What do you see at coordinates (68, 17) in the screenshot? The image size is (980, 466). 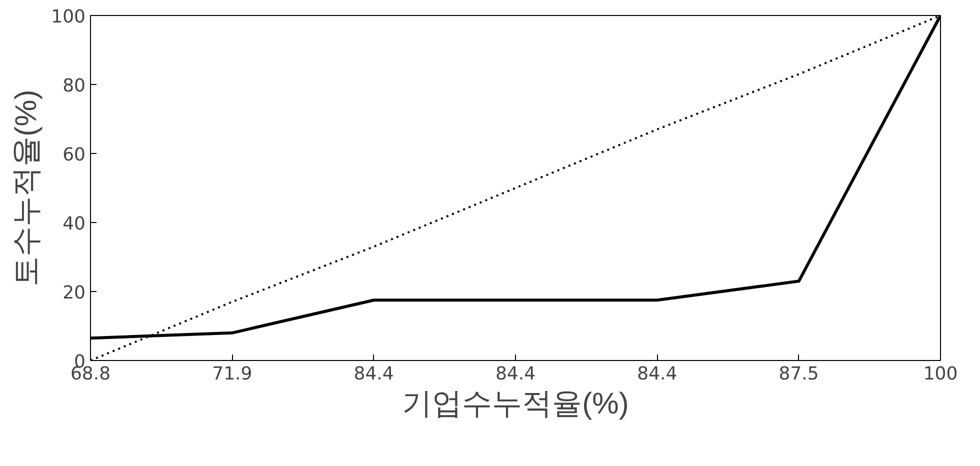 I see `y-tick-label: 100` at bounding box center [68, 17].